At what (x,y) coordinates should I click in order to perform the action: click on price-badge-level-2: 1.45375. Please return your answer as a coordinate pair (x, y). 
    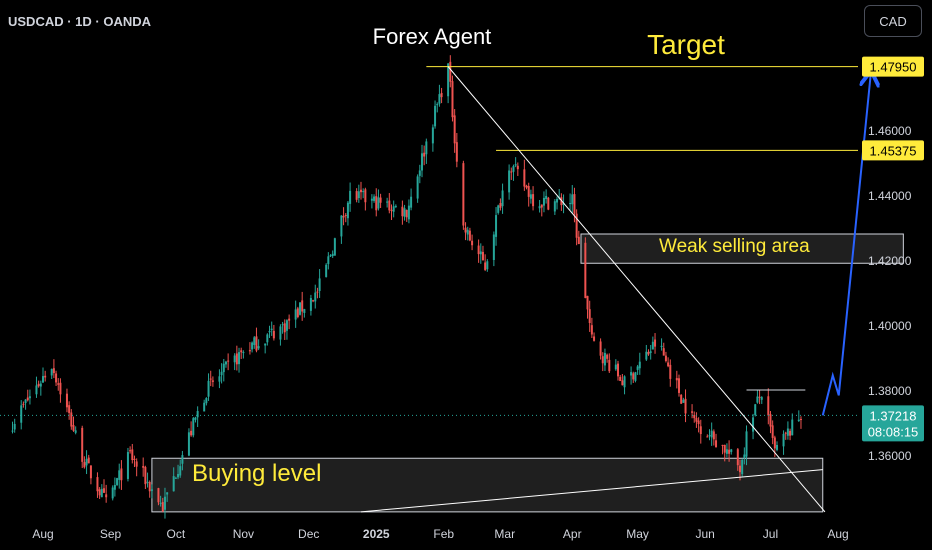
    Looking at the image, I should click on (893, 150).